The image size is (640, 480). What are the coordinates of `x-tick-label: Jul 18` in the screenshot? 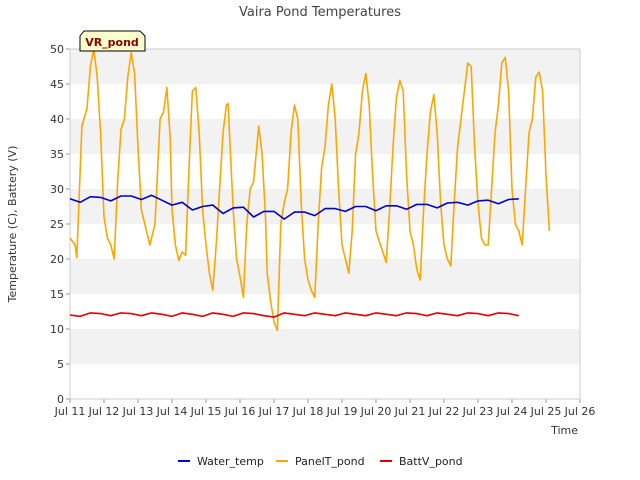 It's located at (308, 411).